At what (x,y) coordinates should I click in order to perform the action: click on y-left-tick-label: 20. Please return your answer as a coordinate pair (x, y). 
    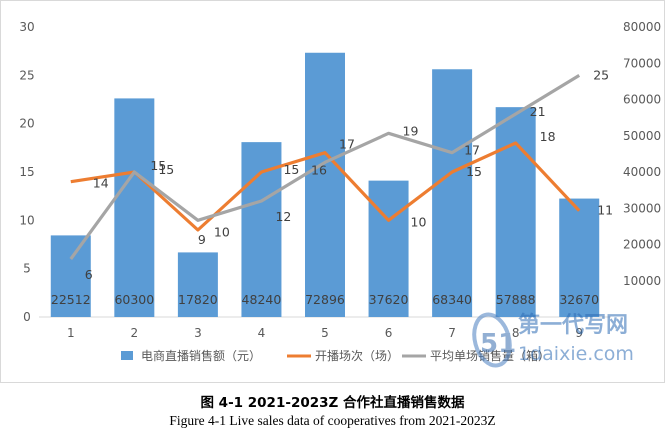
    Looking at the image, I should click on (26, 124).